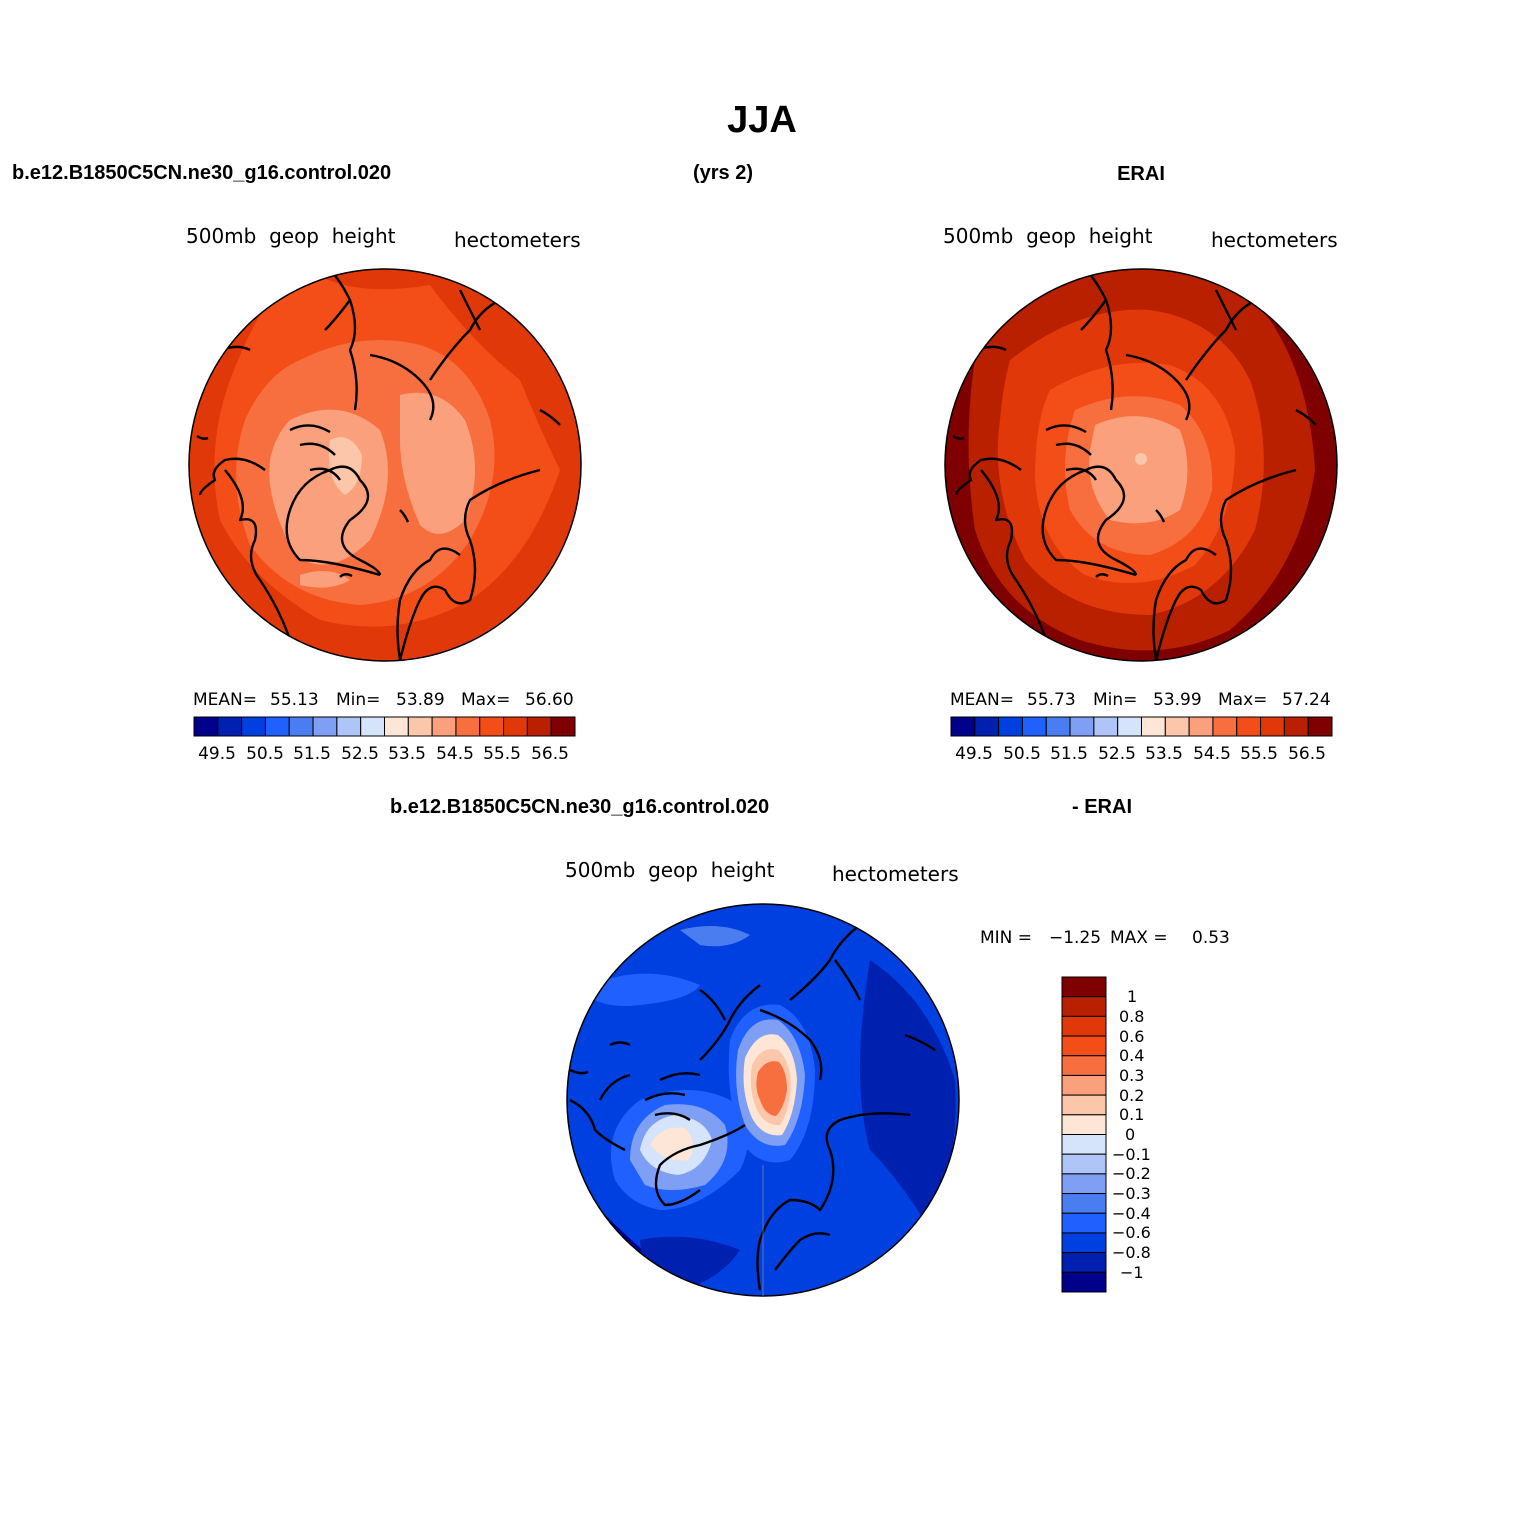  Describe the element at coordinates (1048, 236) in the screenshot. I see `obs-variable-label: 500mb geop height` at that location.